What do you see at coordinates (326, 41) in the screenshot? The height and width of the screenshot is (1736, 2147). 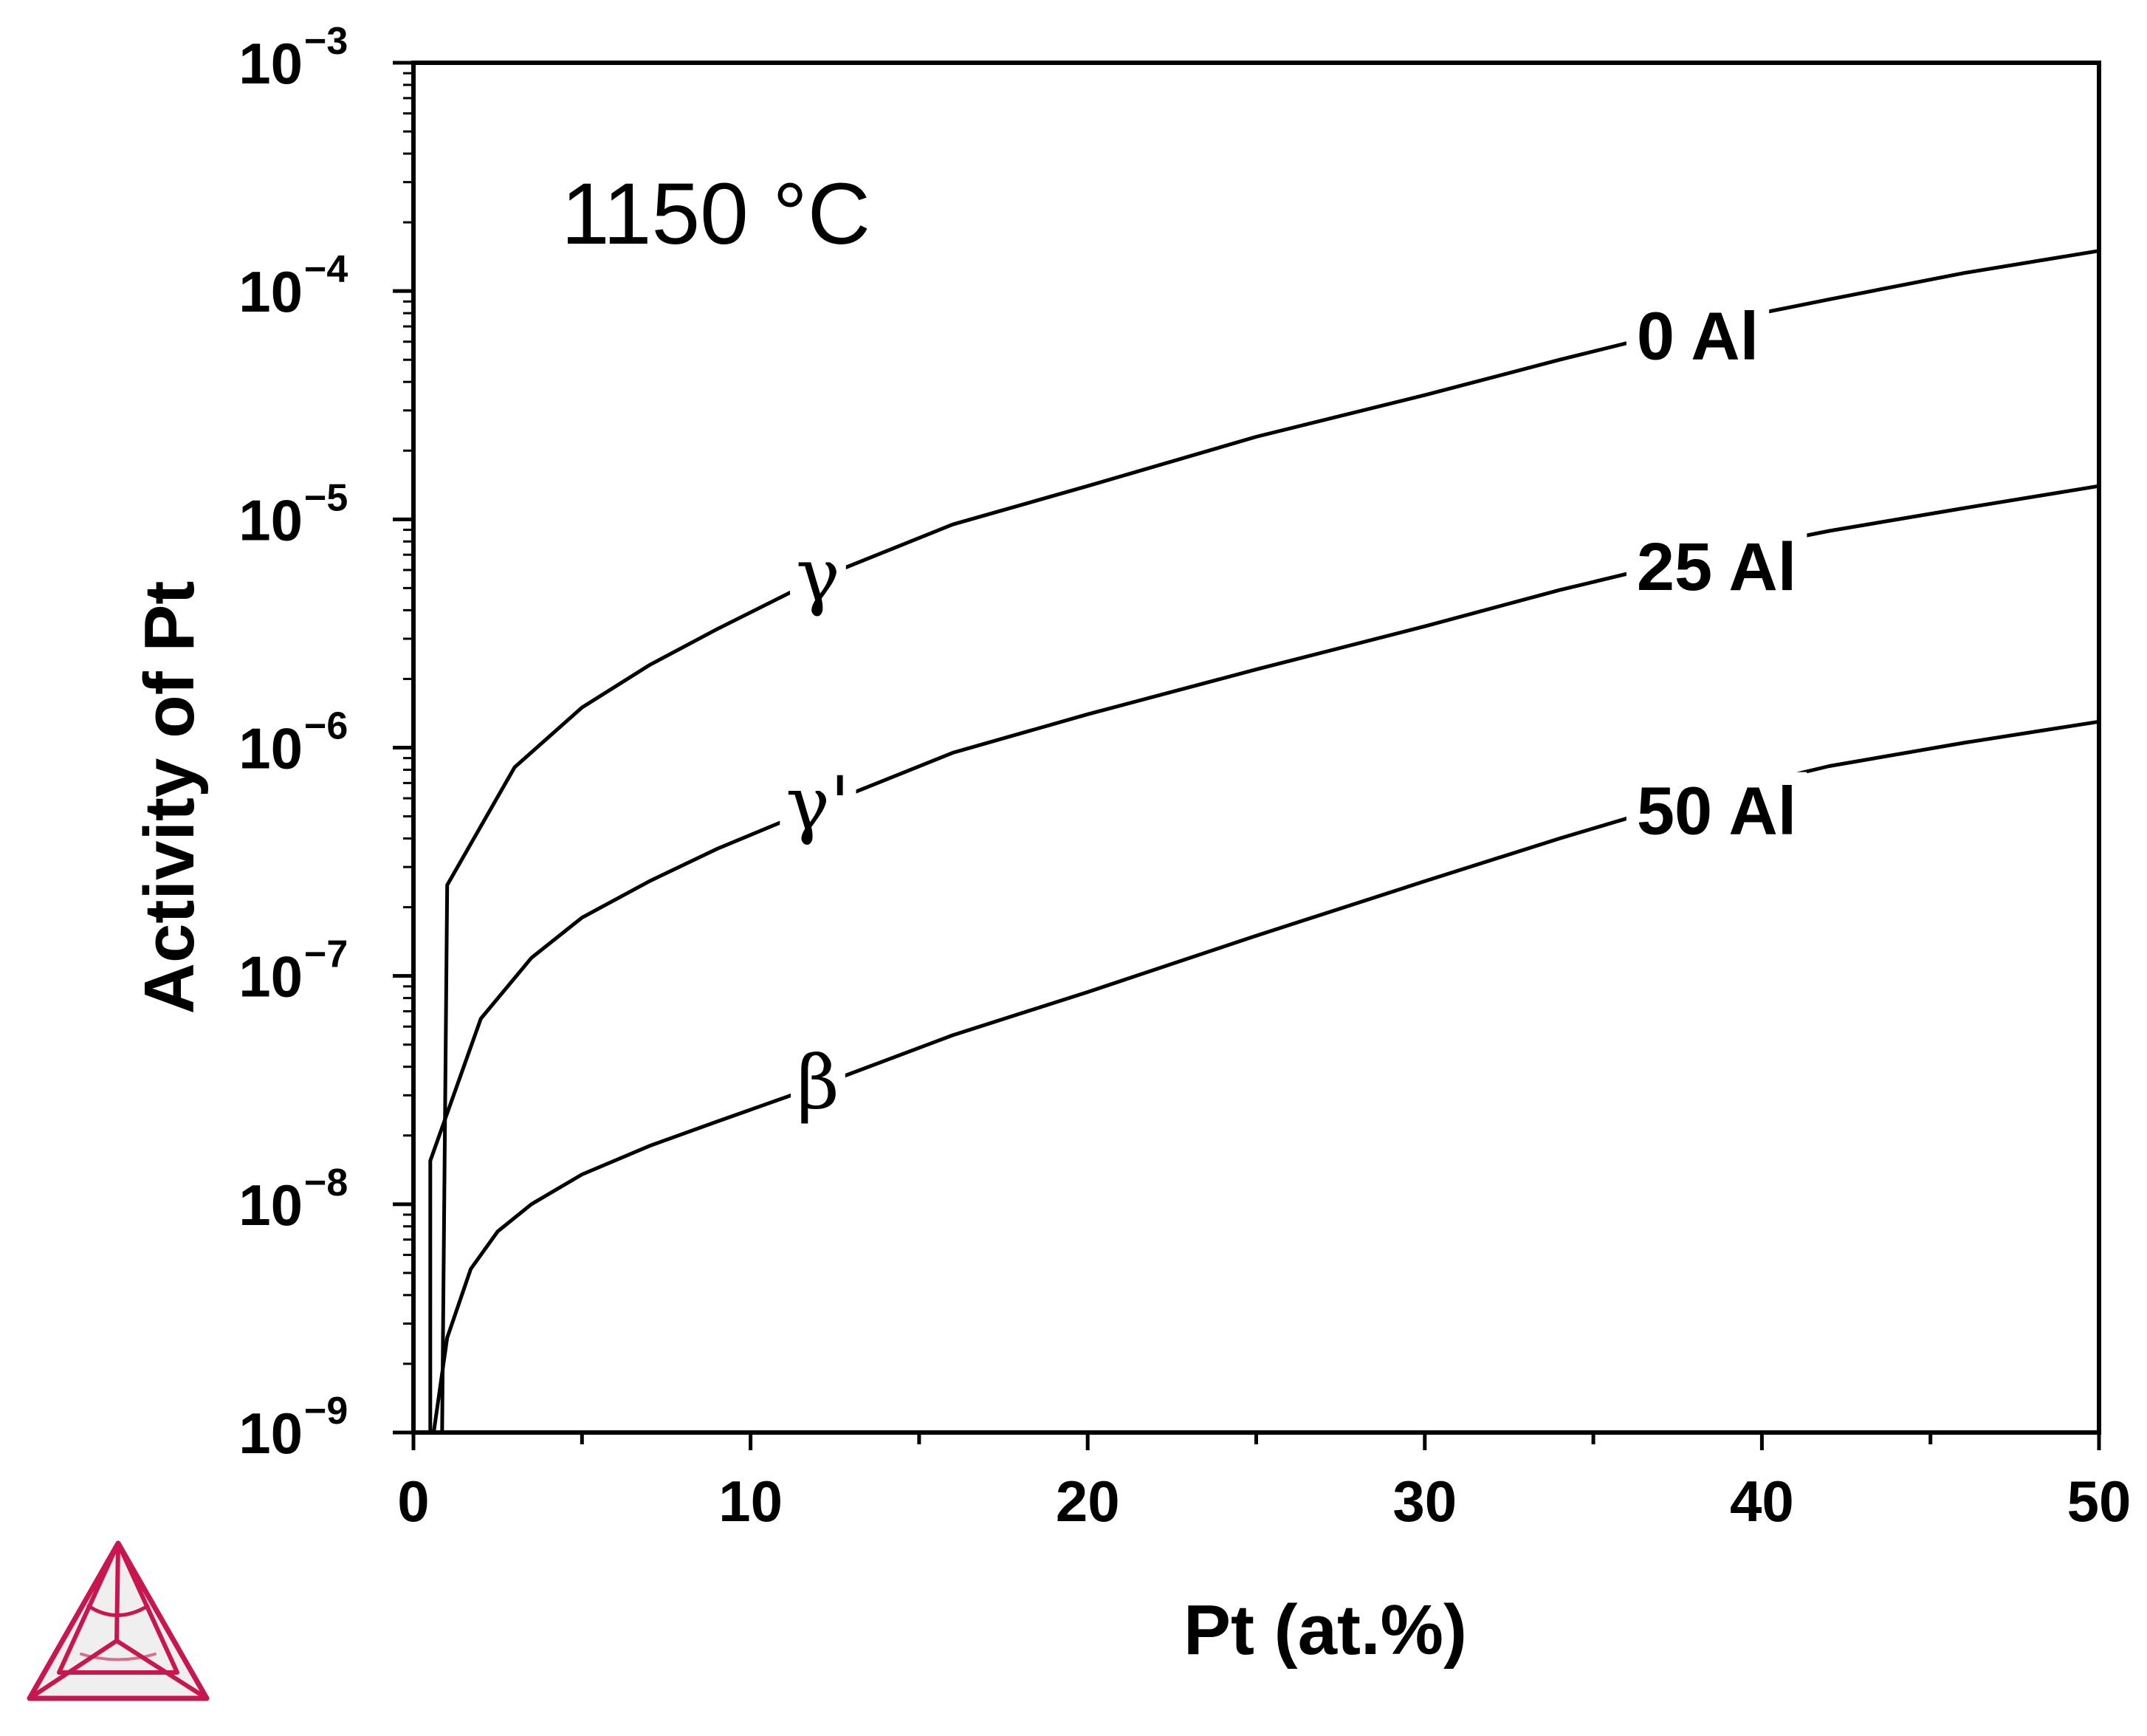 I see `y-tick-exponent: −3` at bounding box center [326, 41].